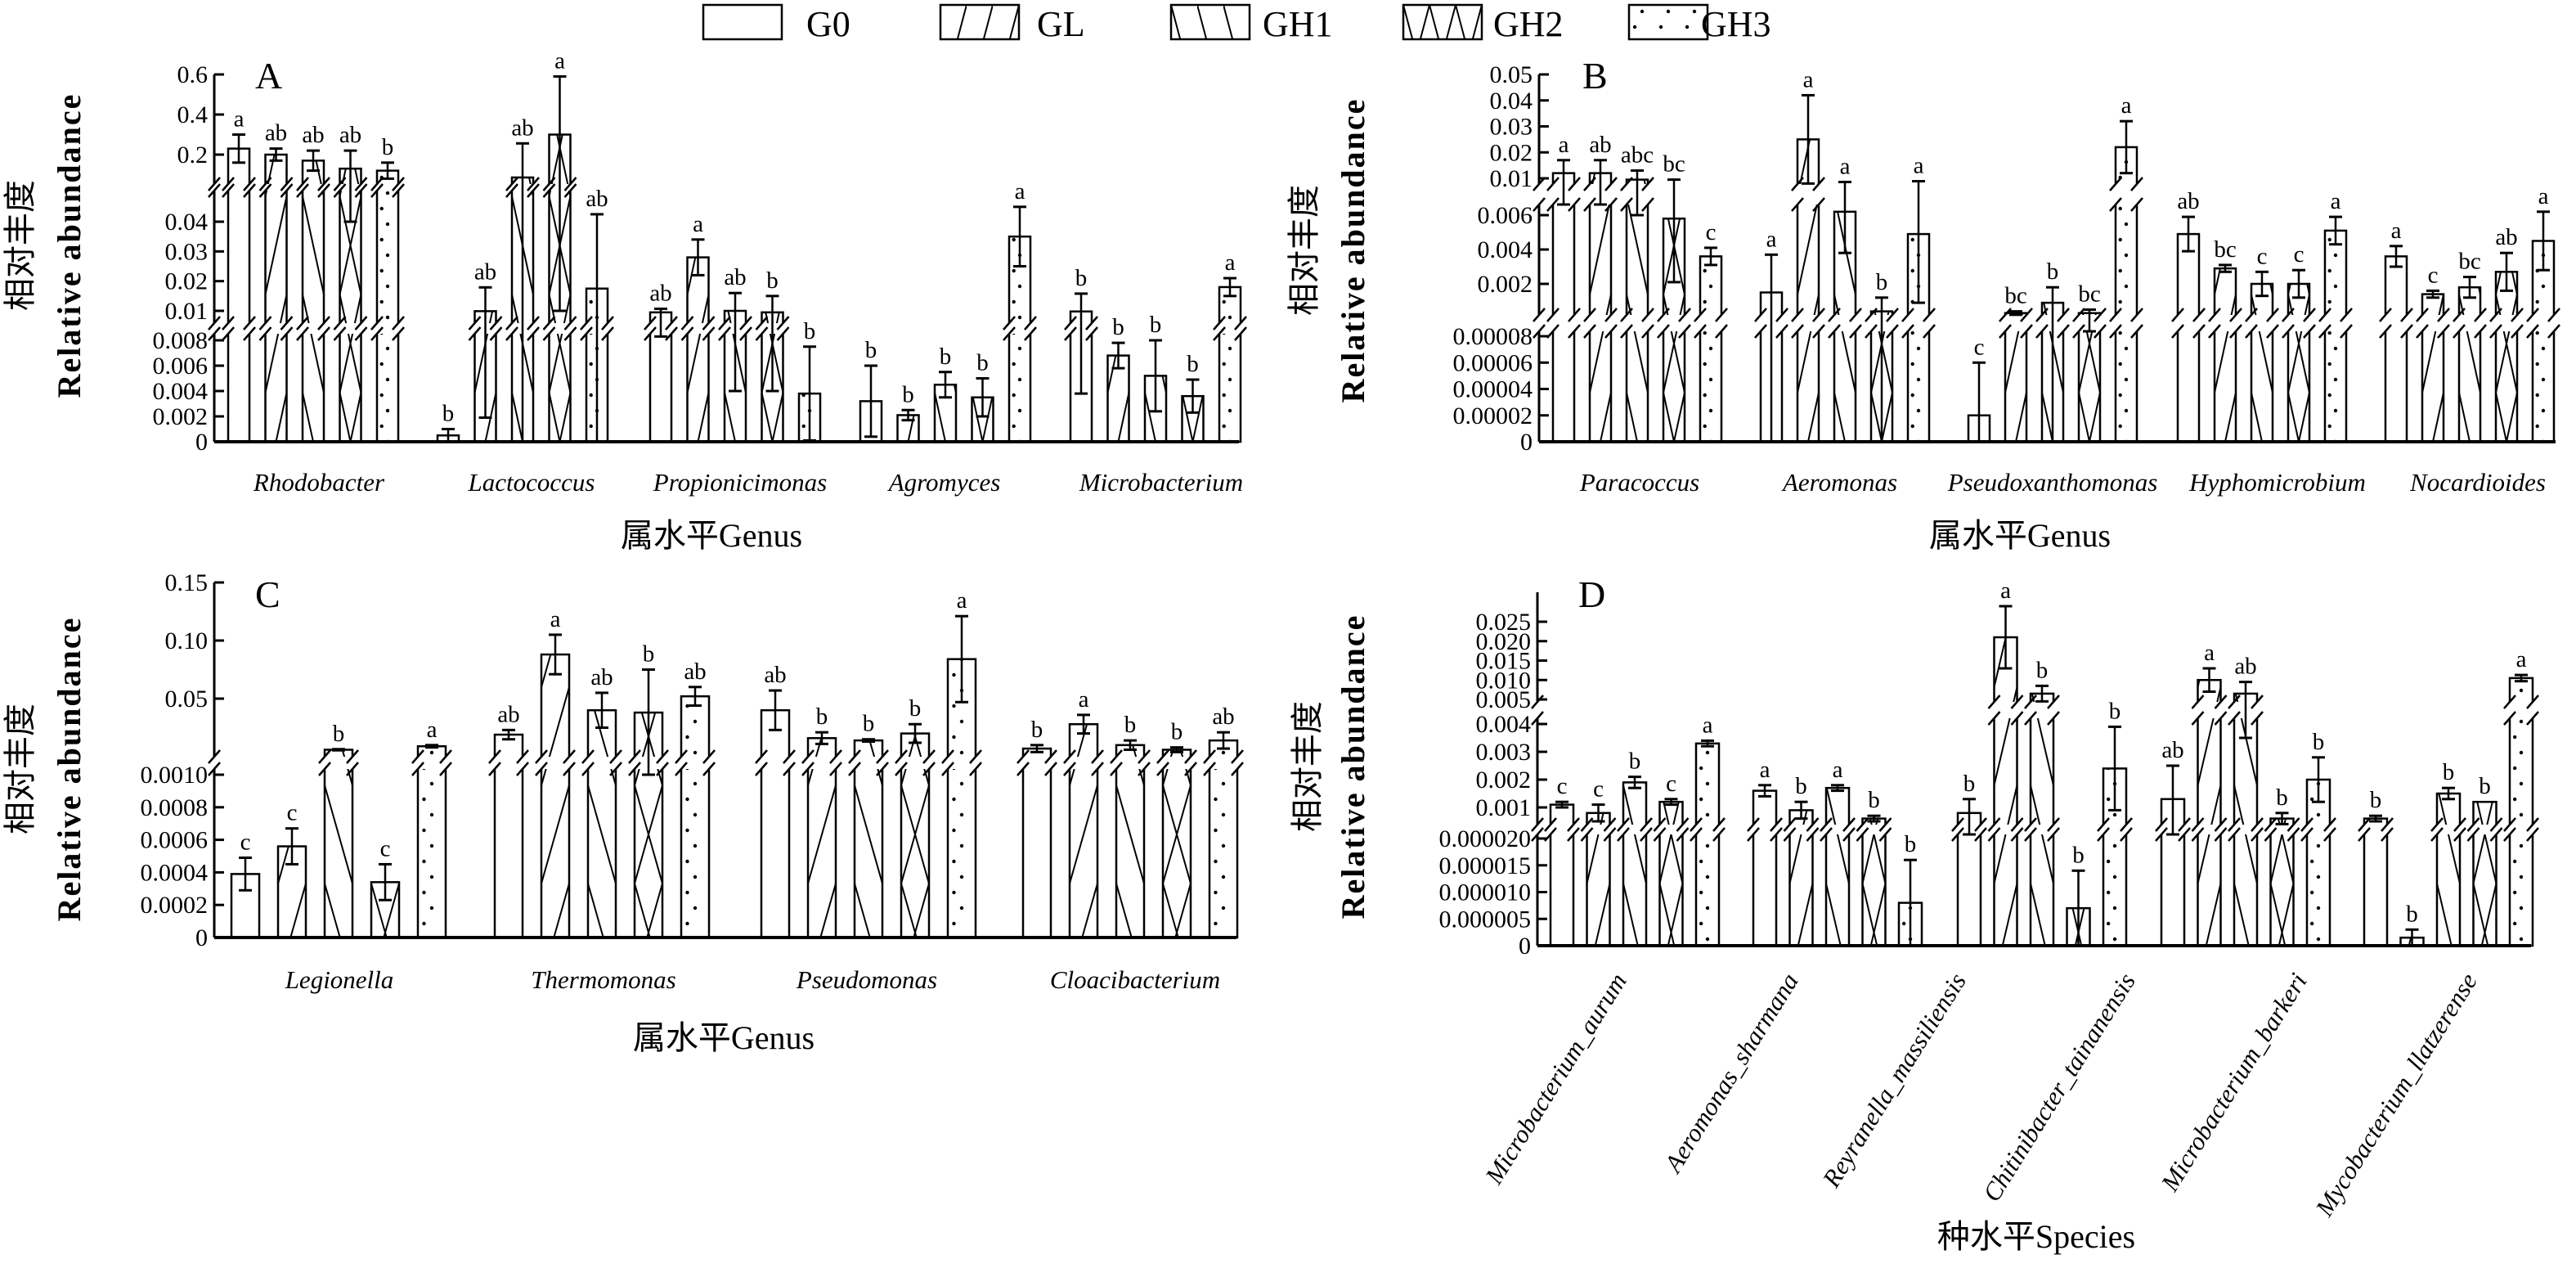 The image size is (2576, 1268). What do you see at coordinates (175, 905) in the screenshot?
I see `y-tick-label: 0.0002` at bounding box center [175, 905].